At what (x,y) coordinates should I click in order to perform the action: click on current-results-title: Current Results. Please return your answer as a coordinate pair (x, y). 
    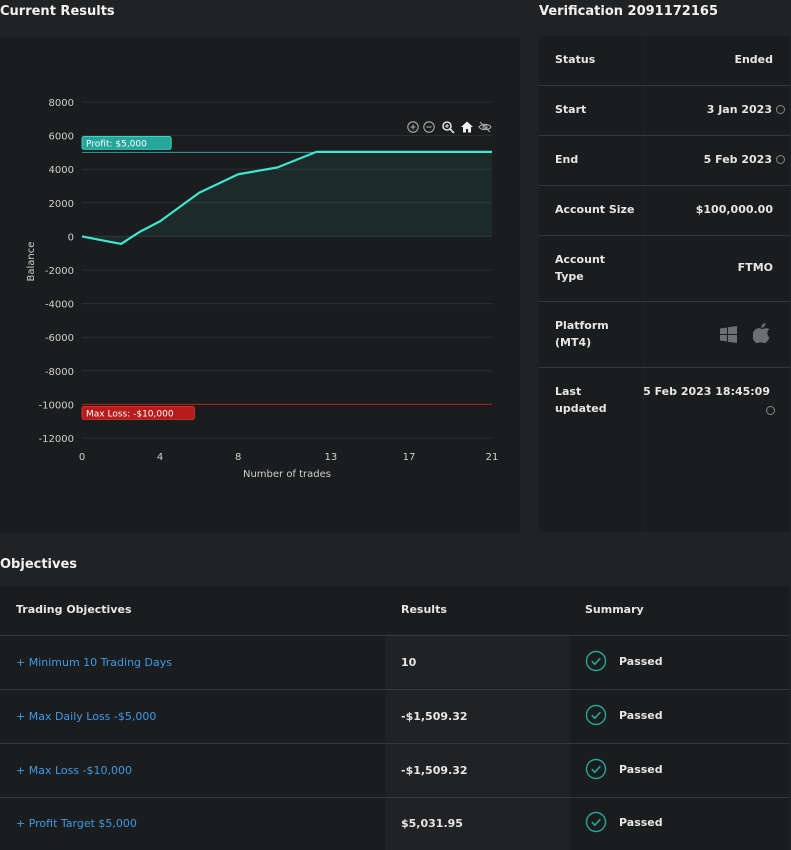
    Looking at the image, I should click on (57, 11).